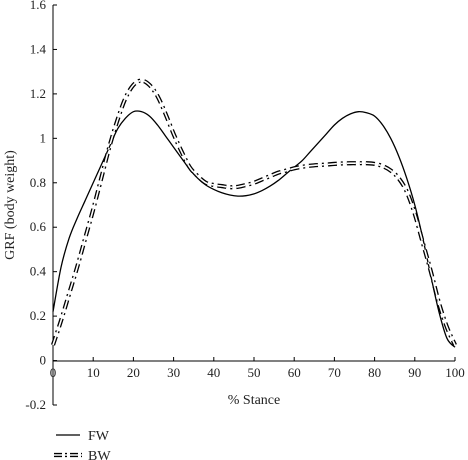 The image size is (468, 460). I want to click on y-tick-label: -0.2, so click(35, 404).